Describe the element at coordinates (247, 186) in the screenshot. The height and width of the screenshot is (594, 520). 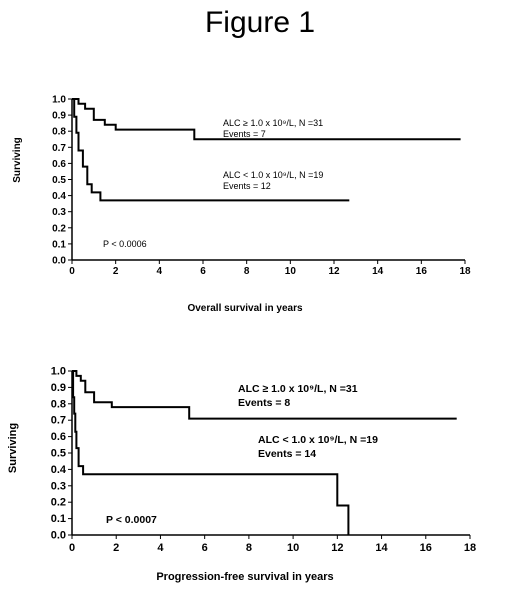
I see `events-count-label: Events = 12` at that location.